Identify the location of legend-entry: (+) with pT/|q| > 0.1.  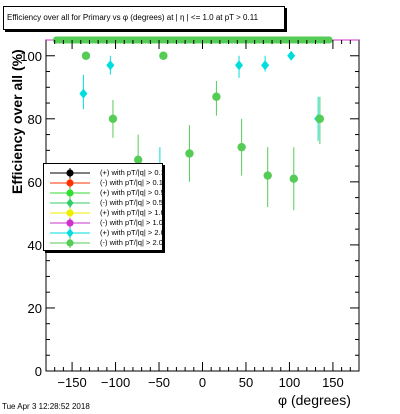
(104, 173).